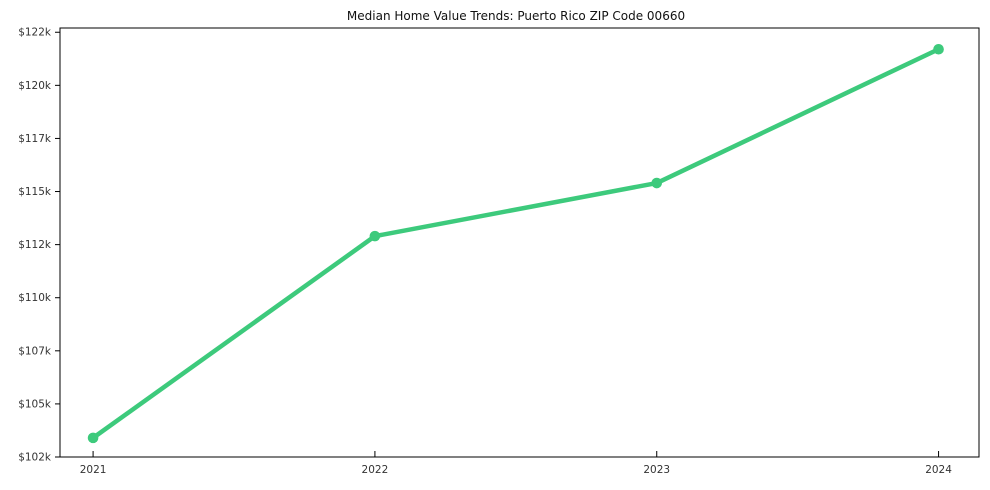  I want to click on y-axis-tick-label: $122k, so click(35, 33).